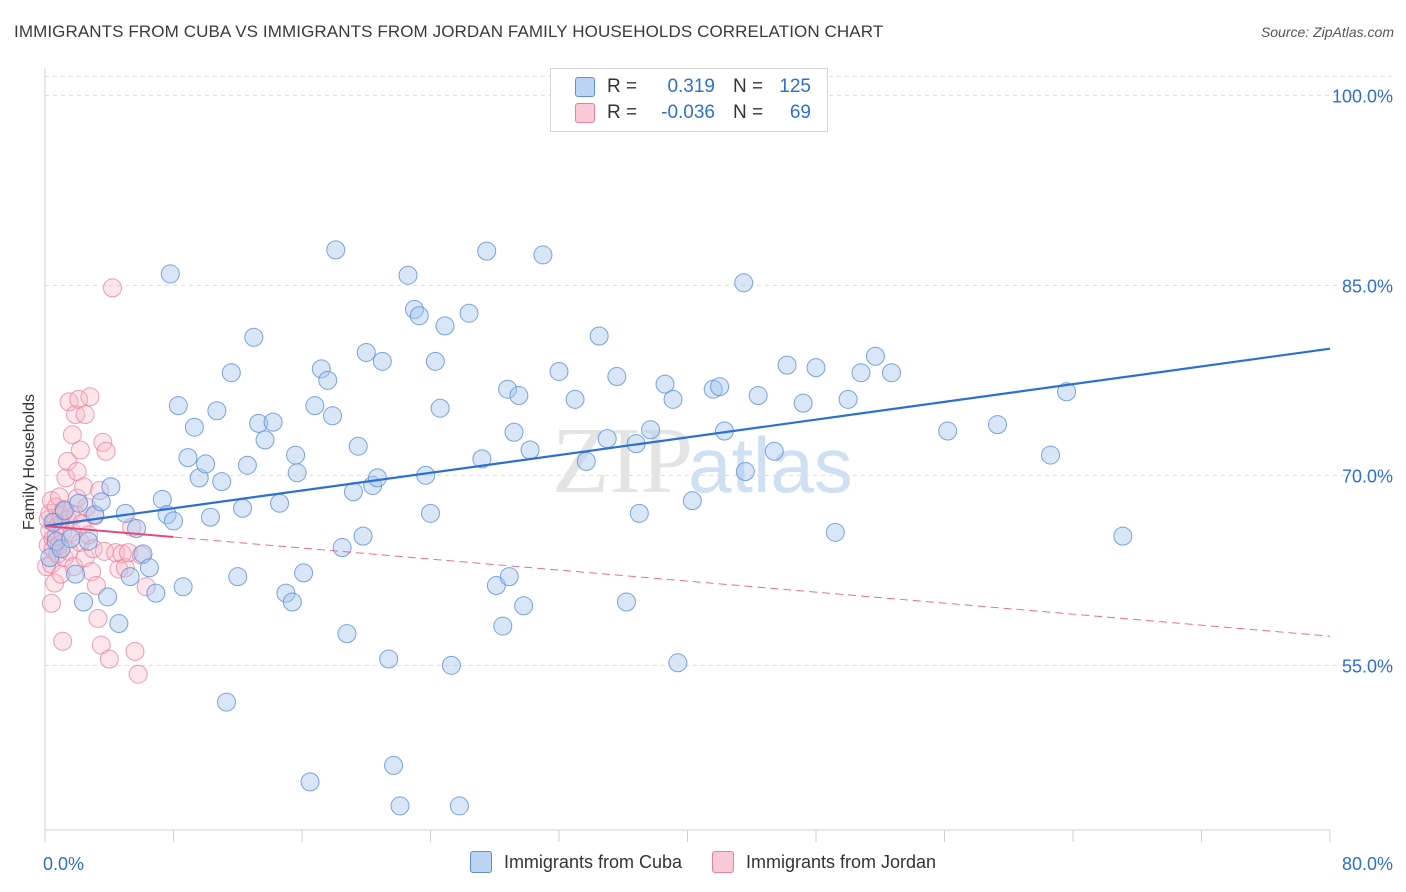 The image size is (1406, 892). What do you see at coordinates (693, 113) in the screenshot?
I see `legend-row-jordan: R = -0.036 N = 69` at bounding box center [693, 113].